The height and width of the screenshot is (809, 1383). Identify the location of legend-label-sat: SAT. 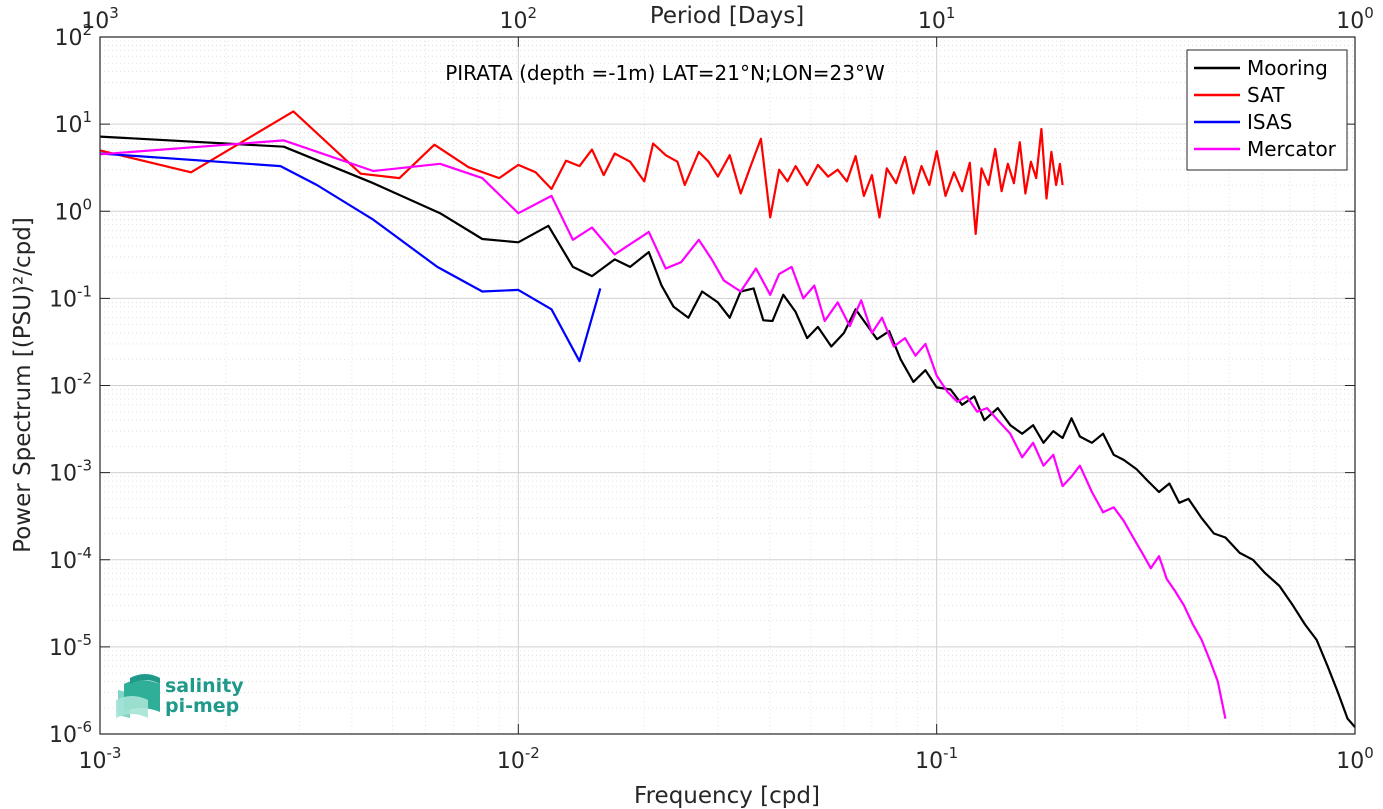
(1266, 95).